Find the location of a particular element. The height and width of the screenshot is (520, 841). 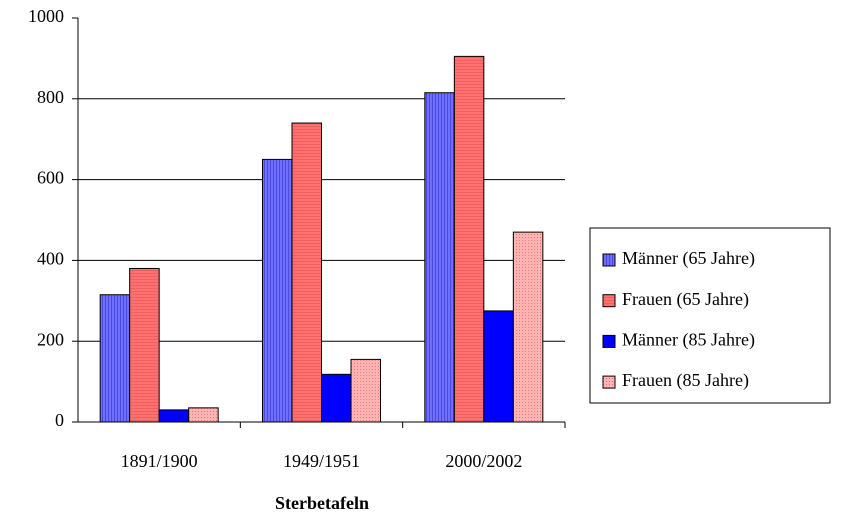

legend-box is located at coordinates (710, 315).